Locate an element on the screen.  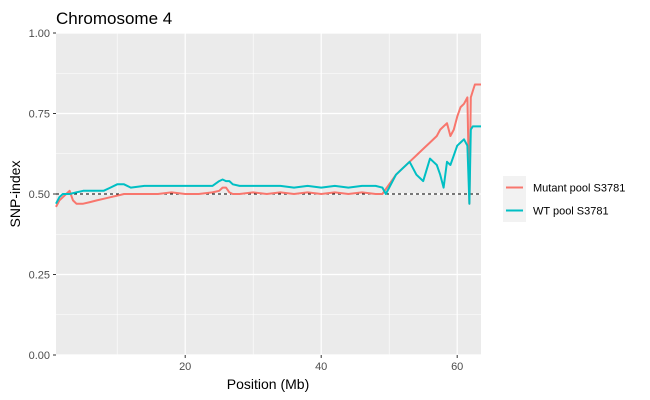
y-axis: 0.00 0.25 0.50 0.75 1.00 is located at coordinates (42, 195).